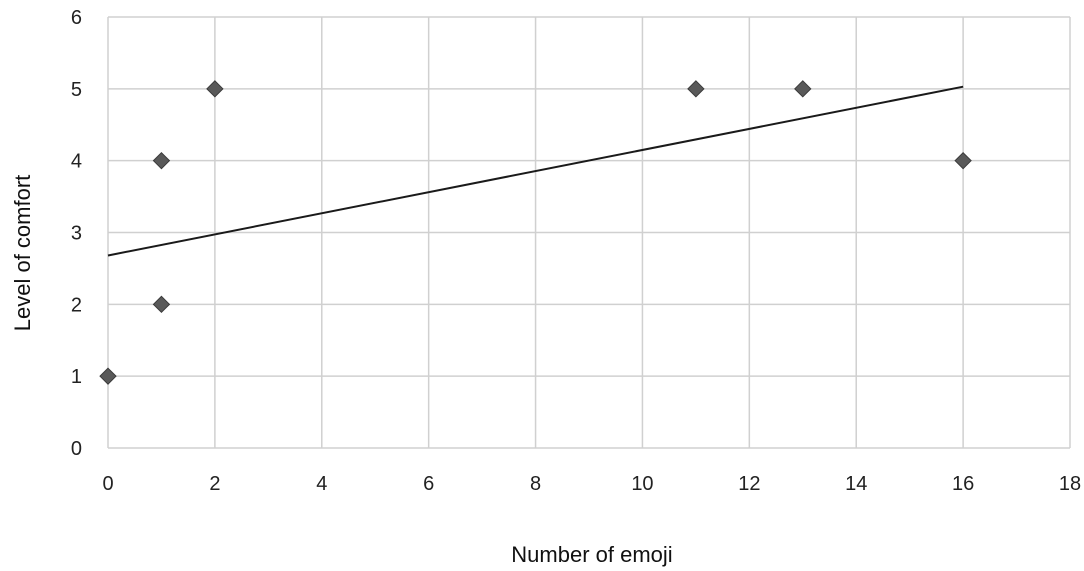 The width and height of the screenshot is (1084, 571). Describe the element at coordinates (321, 484) in the screenshot. I see `x-tick-label: 4` at that location.